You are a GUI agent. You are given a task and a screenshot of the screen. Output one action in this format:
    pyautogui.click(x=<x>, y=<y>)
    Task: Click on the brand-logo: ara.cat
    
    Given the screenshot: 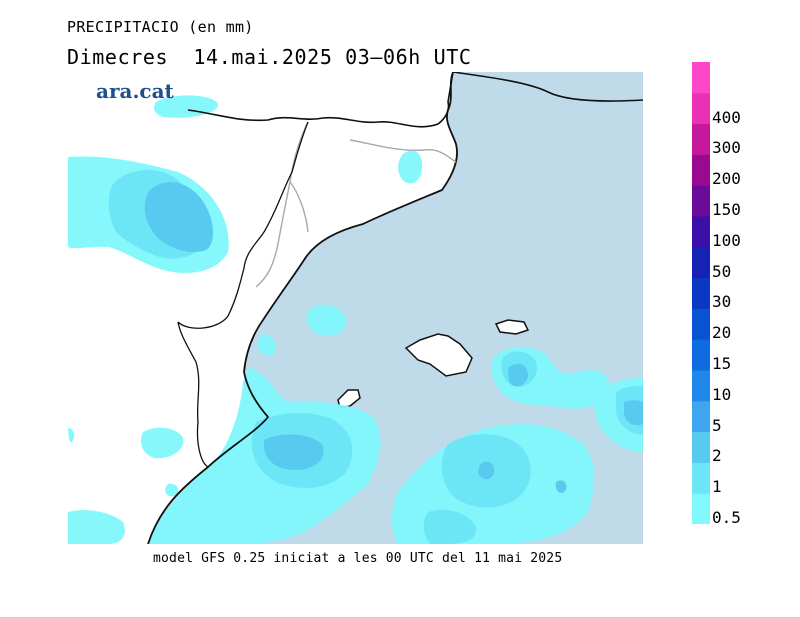 What is the action you would take?
    pyautogui.click(x=135, y=91)
    